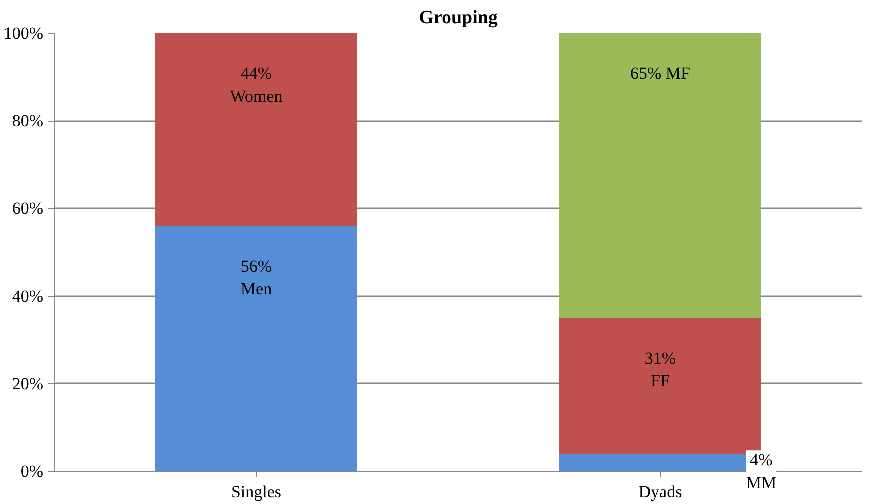 This screenshot has height=504, width=892. Describe the element at coordinates (28, 296) in the screenshot. I see `y-tick-label: 40%` at that location.